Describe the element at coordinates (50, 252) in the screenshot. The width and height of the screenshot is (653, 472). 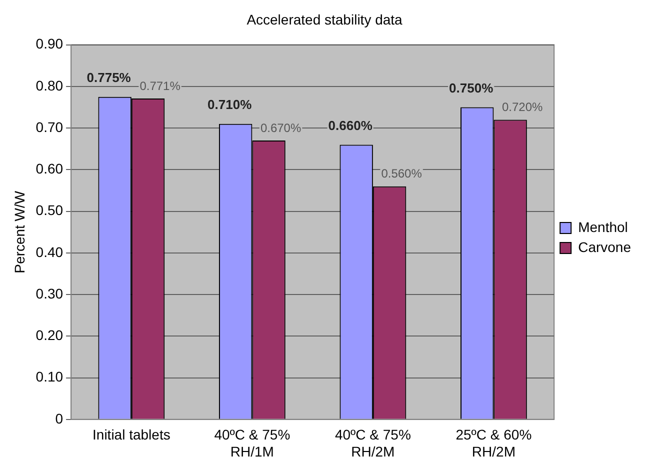
I see `y-tick-label: 0.40` at that location.